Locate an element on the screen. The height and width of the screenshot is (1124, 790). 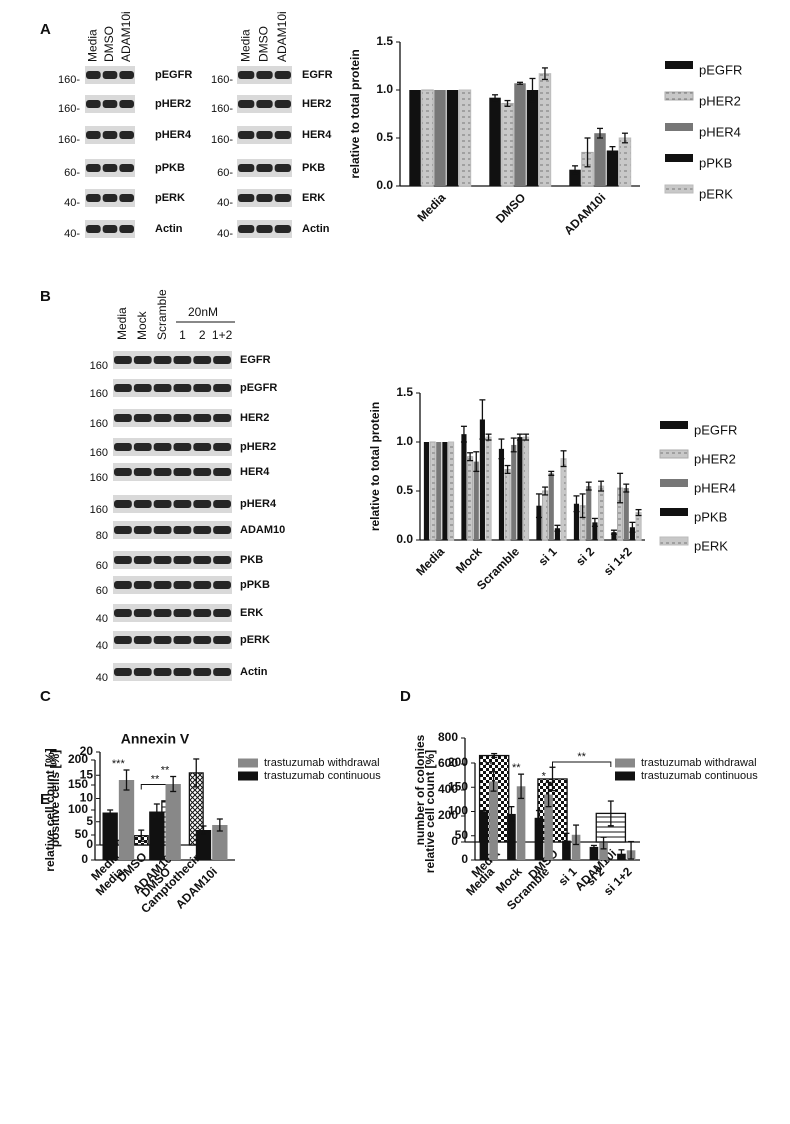
y-axis-label: relative to total protein is located at coordinates (355, 113).